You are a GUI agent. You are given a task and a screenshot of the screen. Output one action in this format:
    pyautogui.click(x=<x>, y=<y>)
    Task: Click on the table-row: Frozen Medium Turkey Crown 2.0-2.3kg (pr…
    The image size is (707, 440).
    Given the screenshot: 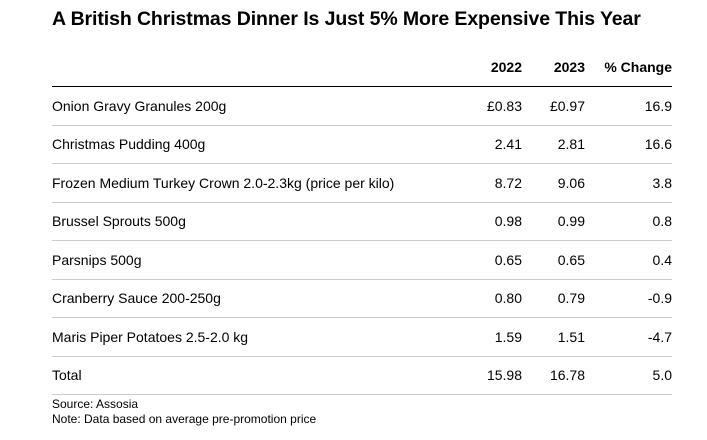 What is the action you would take?
    pyautogui.click(x=362, y=183)
    